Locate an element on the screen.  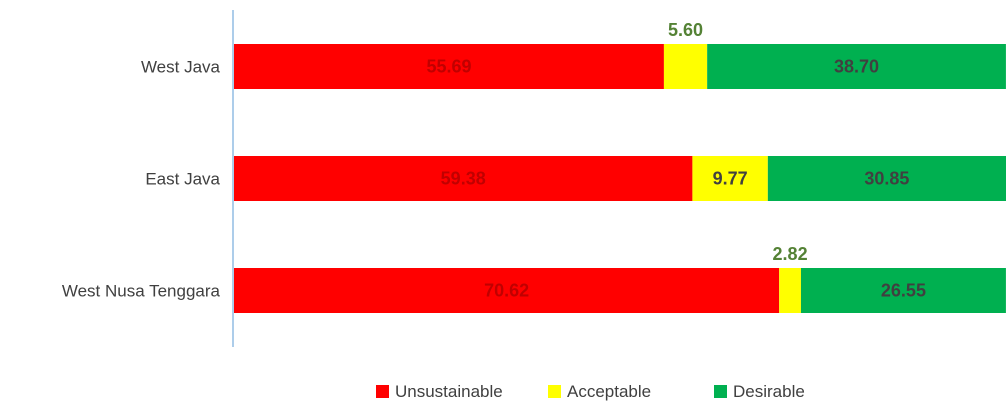
bar-acceptable-east-java is located at coordinates (730, 178).